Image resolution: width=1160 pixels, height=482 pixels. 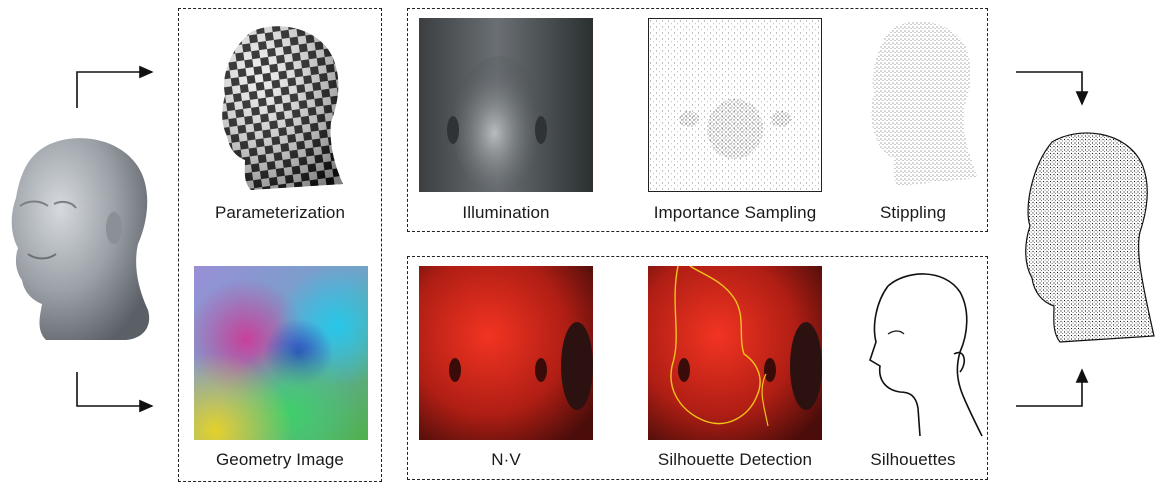 What do you see at coordinates (281, 353) in the screenshot?
I see `geometry-image` at bounding box center [281, 353].